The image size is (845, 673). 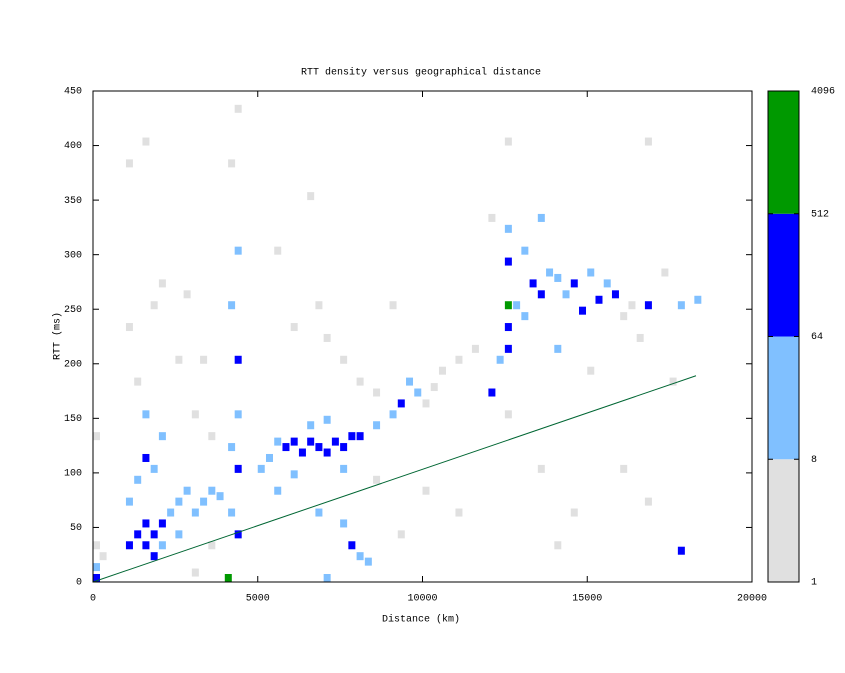 What do you see at coordinates (73, 255) in the screenshot?
I see `y-tick-label: 300` at bounding box center [73, 255].